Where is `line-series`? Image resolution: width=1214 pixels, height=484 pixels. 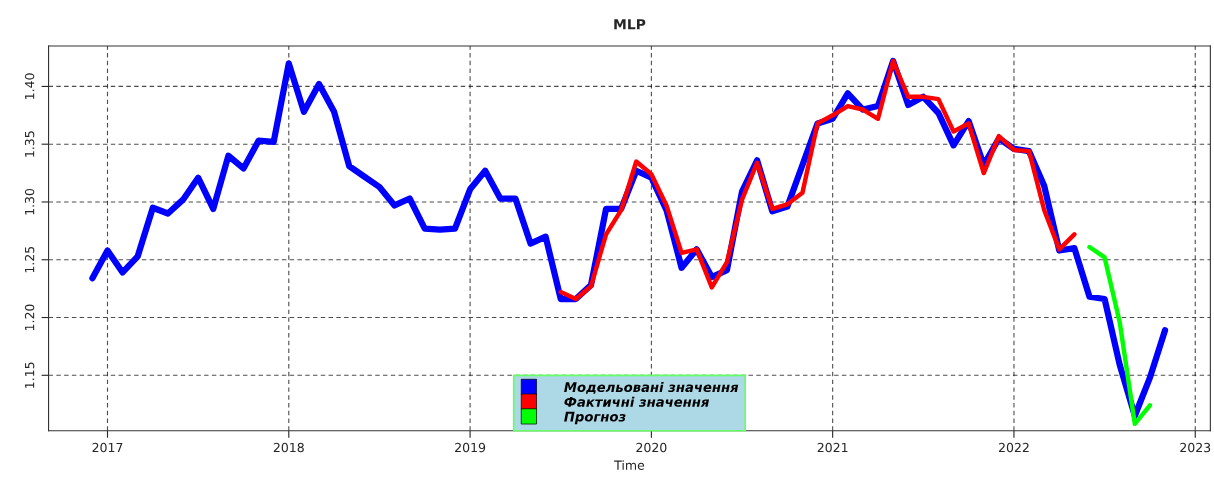
line-series is located at coordinates (1120, 335).